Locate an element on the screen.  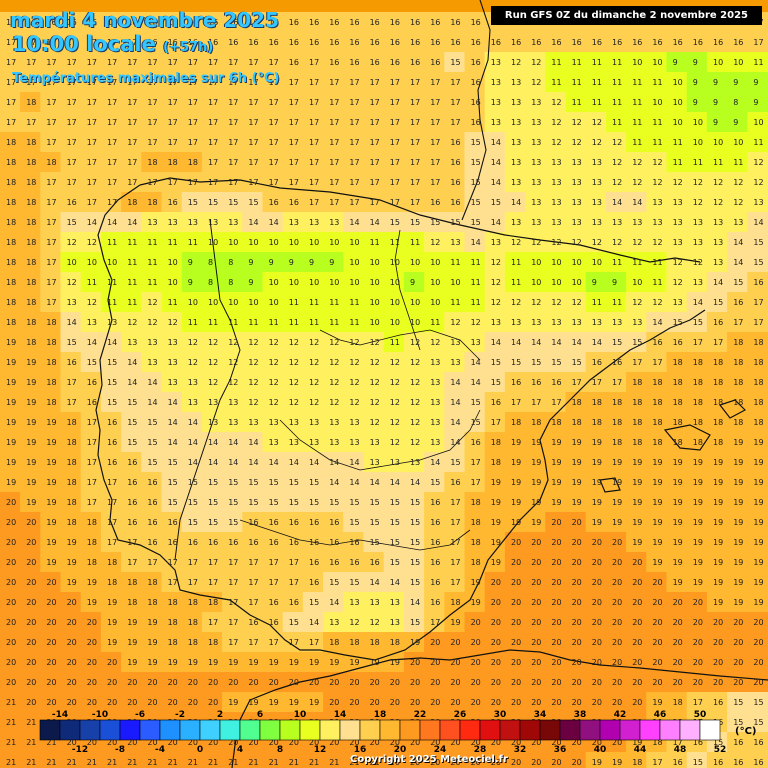
legend-swatch is located at coordinates (510, 730).